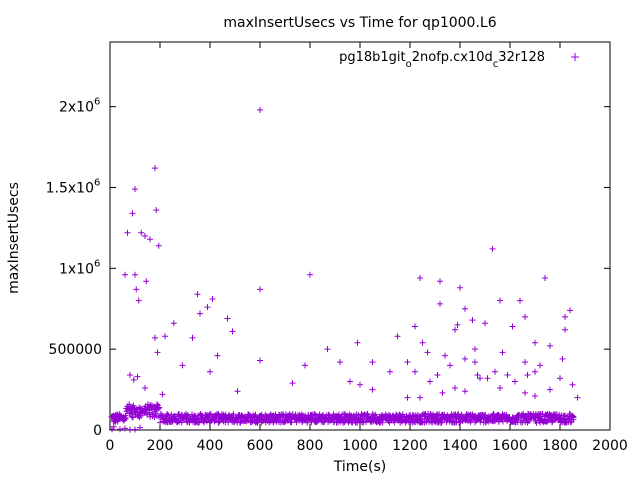 This screenshot has width=640, height=480. What do you see at coordinates (14, 238) in the screenshot?
I see `y-axis-label: maxInsertUsecs` at bounding box center [14, 238].